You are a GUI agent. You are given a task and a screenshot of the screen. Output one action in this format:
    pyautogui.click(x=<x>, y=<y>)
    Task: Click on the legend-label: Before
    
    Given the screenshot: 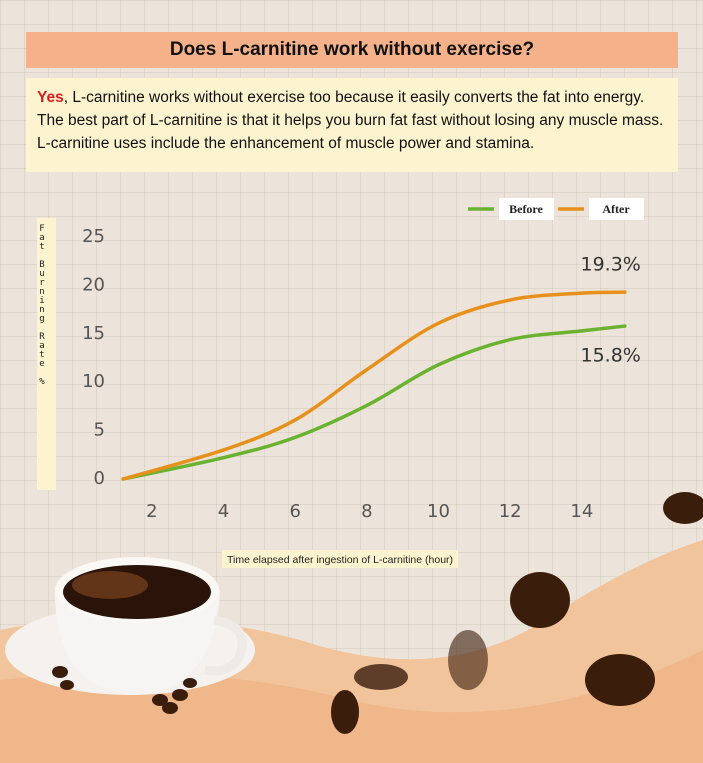 What is the action you would take?
    pyautogui.click(x=526, y=209)
    